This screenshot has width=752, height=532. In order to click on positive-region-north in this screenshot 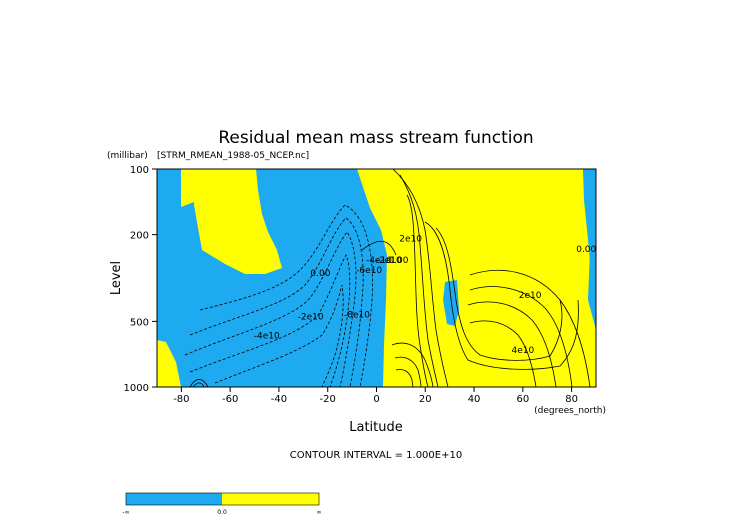, I will do `click(476, 278)`.